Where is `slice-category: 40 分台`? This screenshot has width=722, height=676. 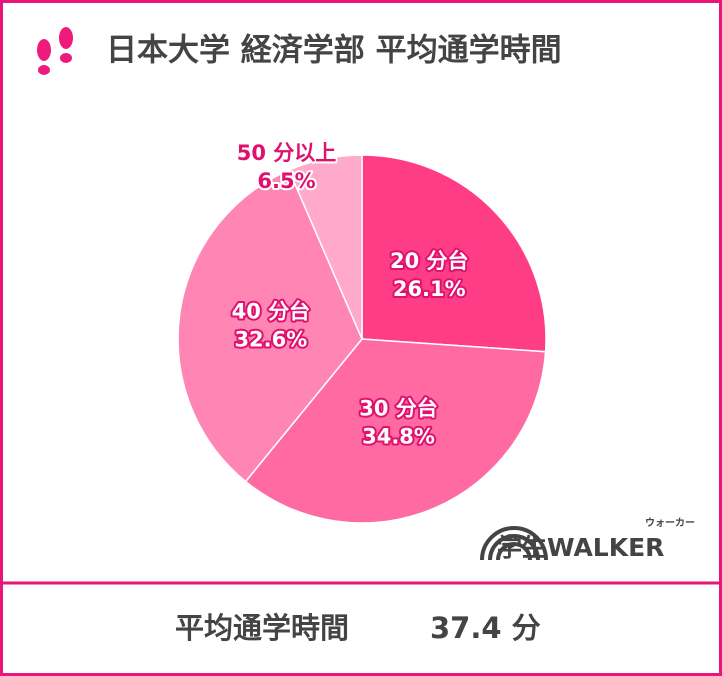
slice-category: 40 分台 is located at coordinates (271, 311).